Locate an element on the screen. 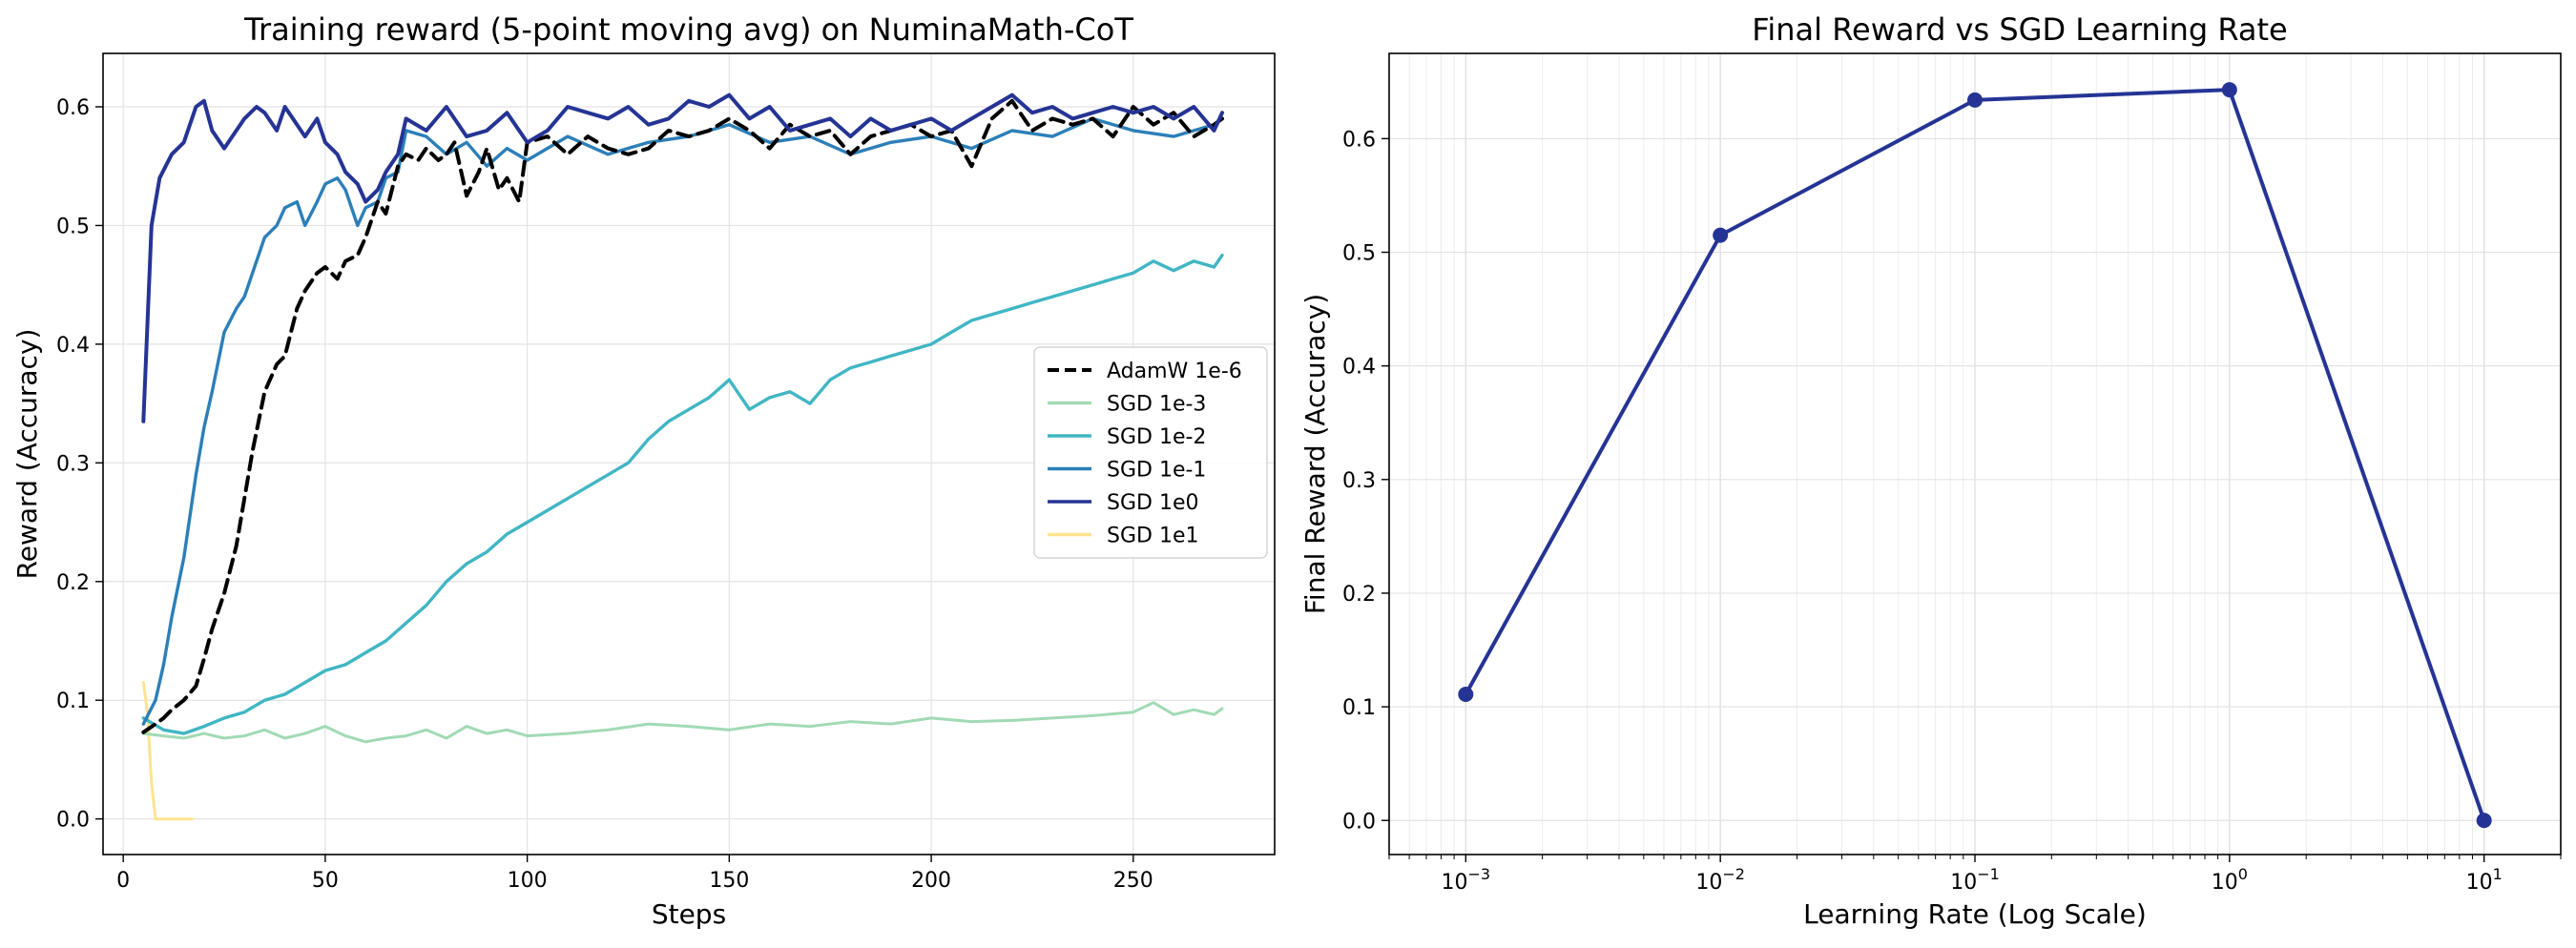  right-chart-title: Final Reward vs SGD Learning Rate is located at coordinates (2019, 29).